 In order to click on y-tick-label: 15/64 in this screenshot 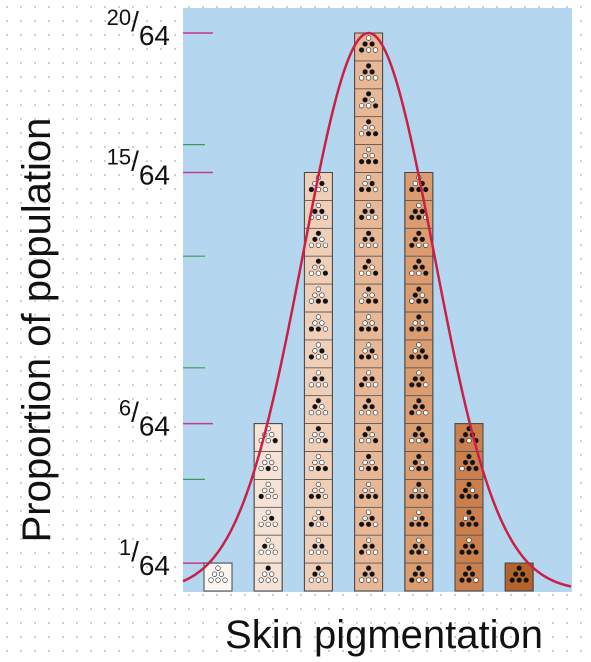, I will do `click(138, 168)`.